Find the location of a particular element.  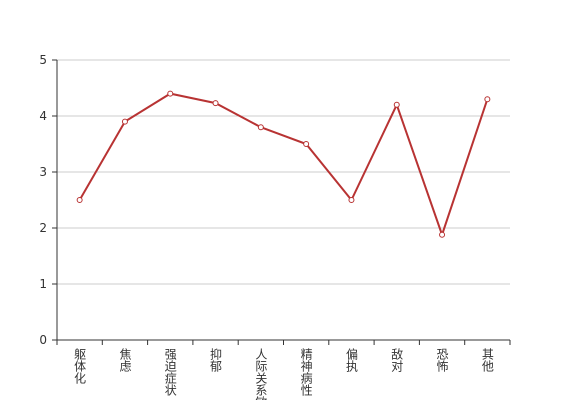

y-tick-label: 2 is located at coordinates (43, 228).